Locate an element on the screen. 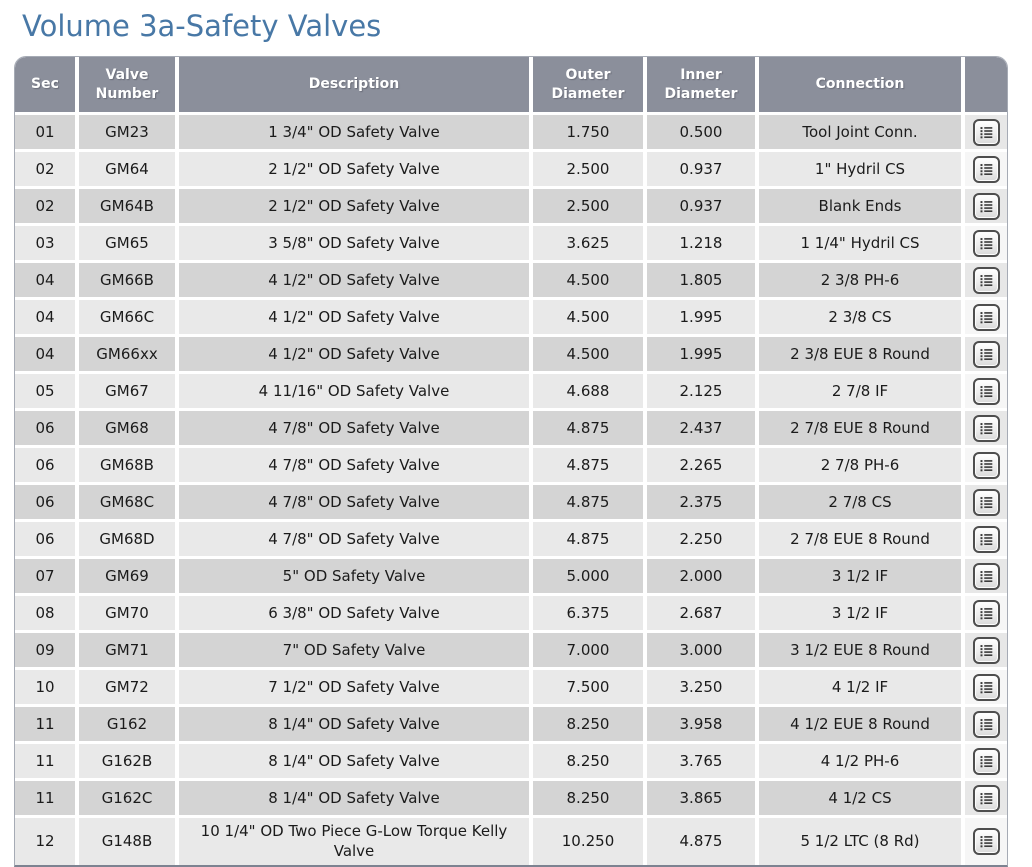 This screenshot has height=867, width=1032. cell-description: 8 1/4" OD Safety Valve is located at coordinates (356, 722).